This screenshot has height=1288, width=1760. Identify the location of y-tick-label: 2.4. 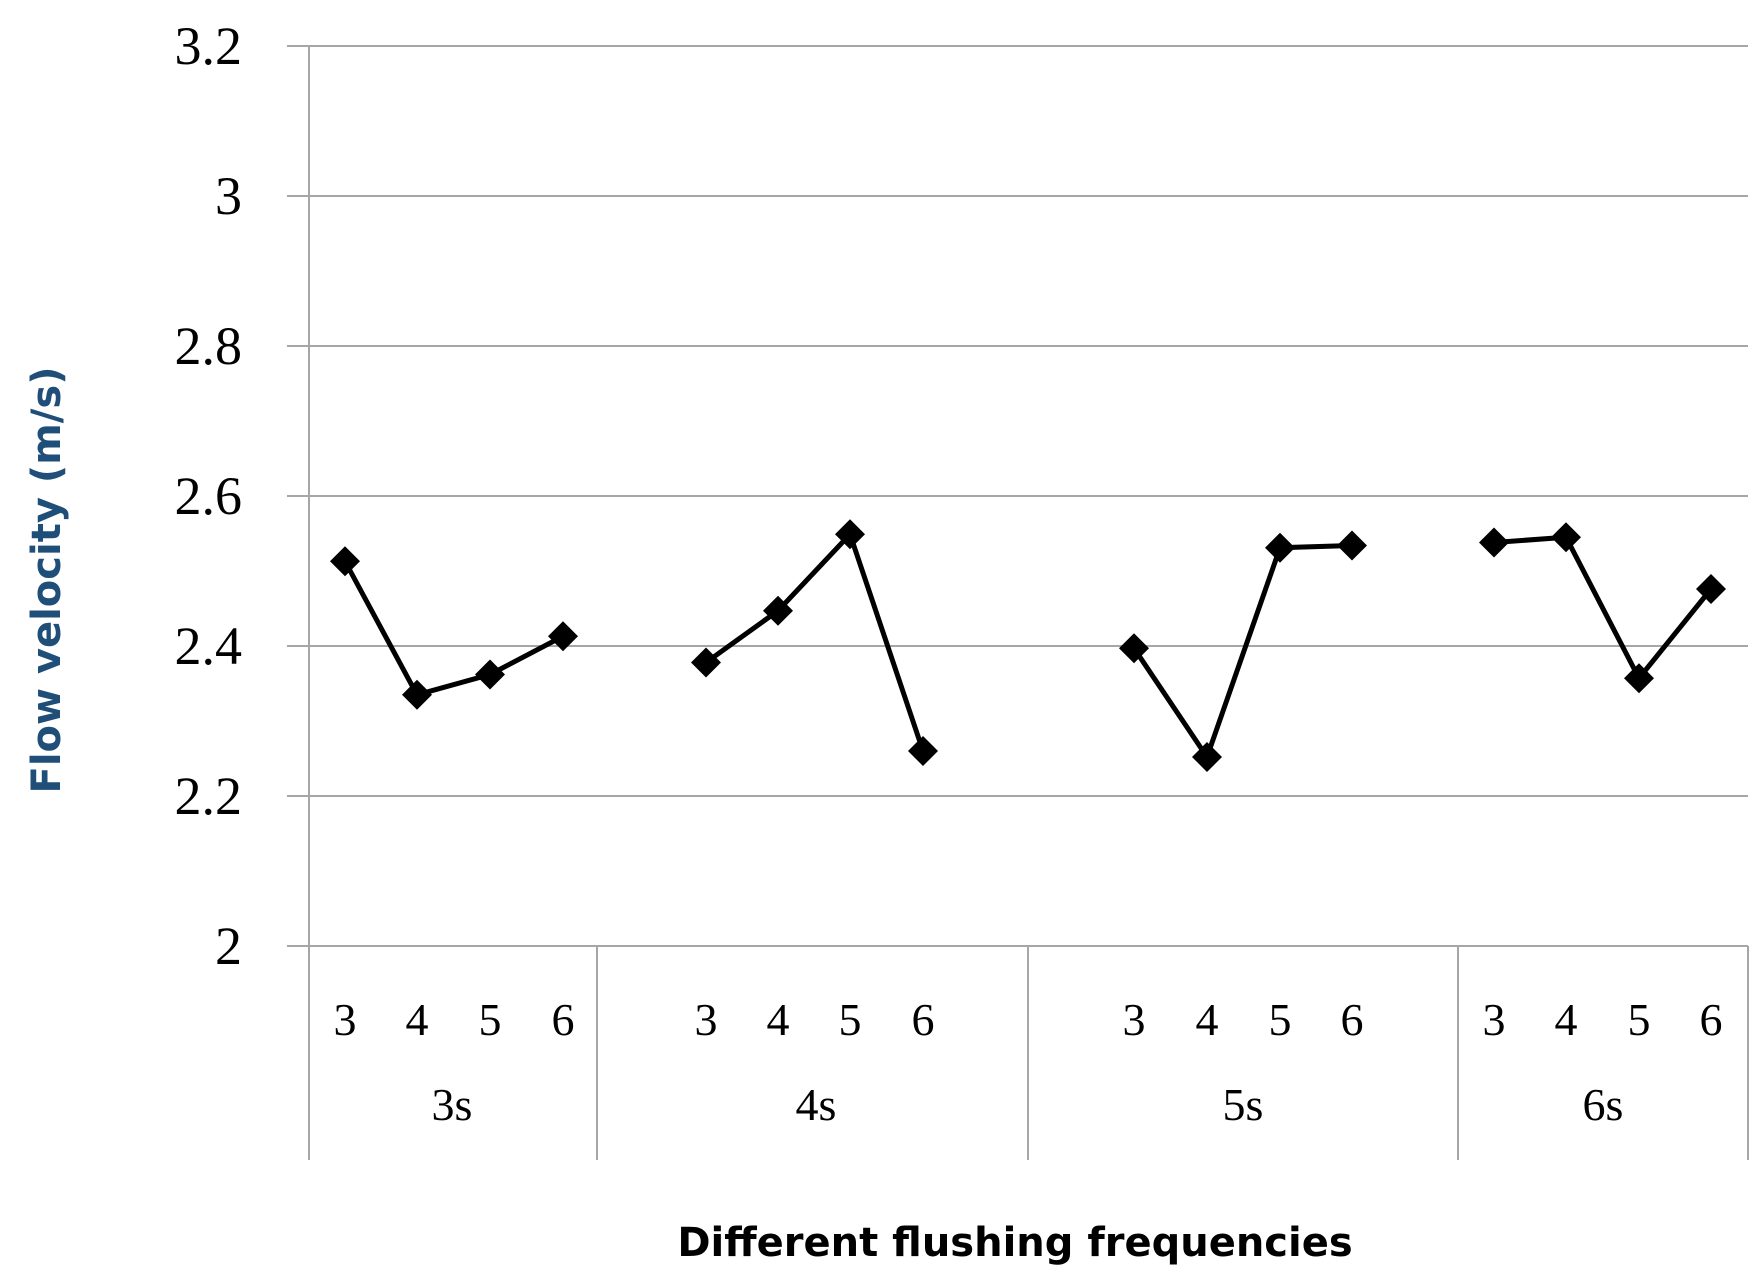
(209, 646).